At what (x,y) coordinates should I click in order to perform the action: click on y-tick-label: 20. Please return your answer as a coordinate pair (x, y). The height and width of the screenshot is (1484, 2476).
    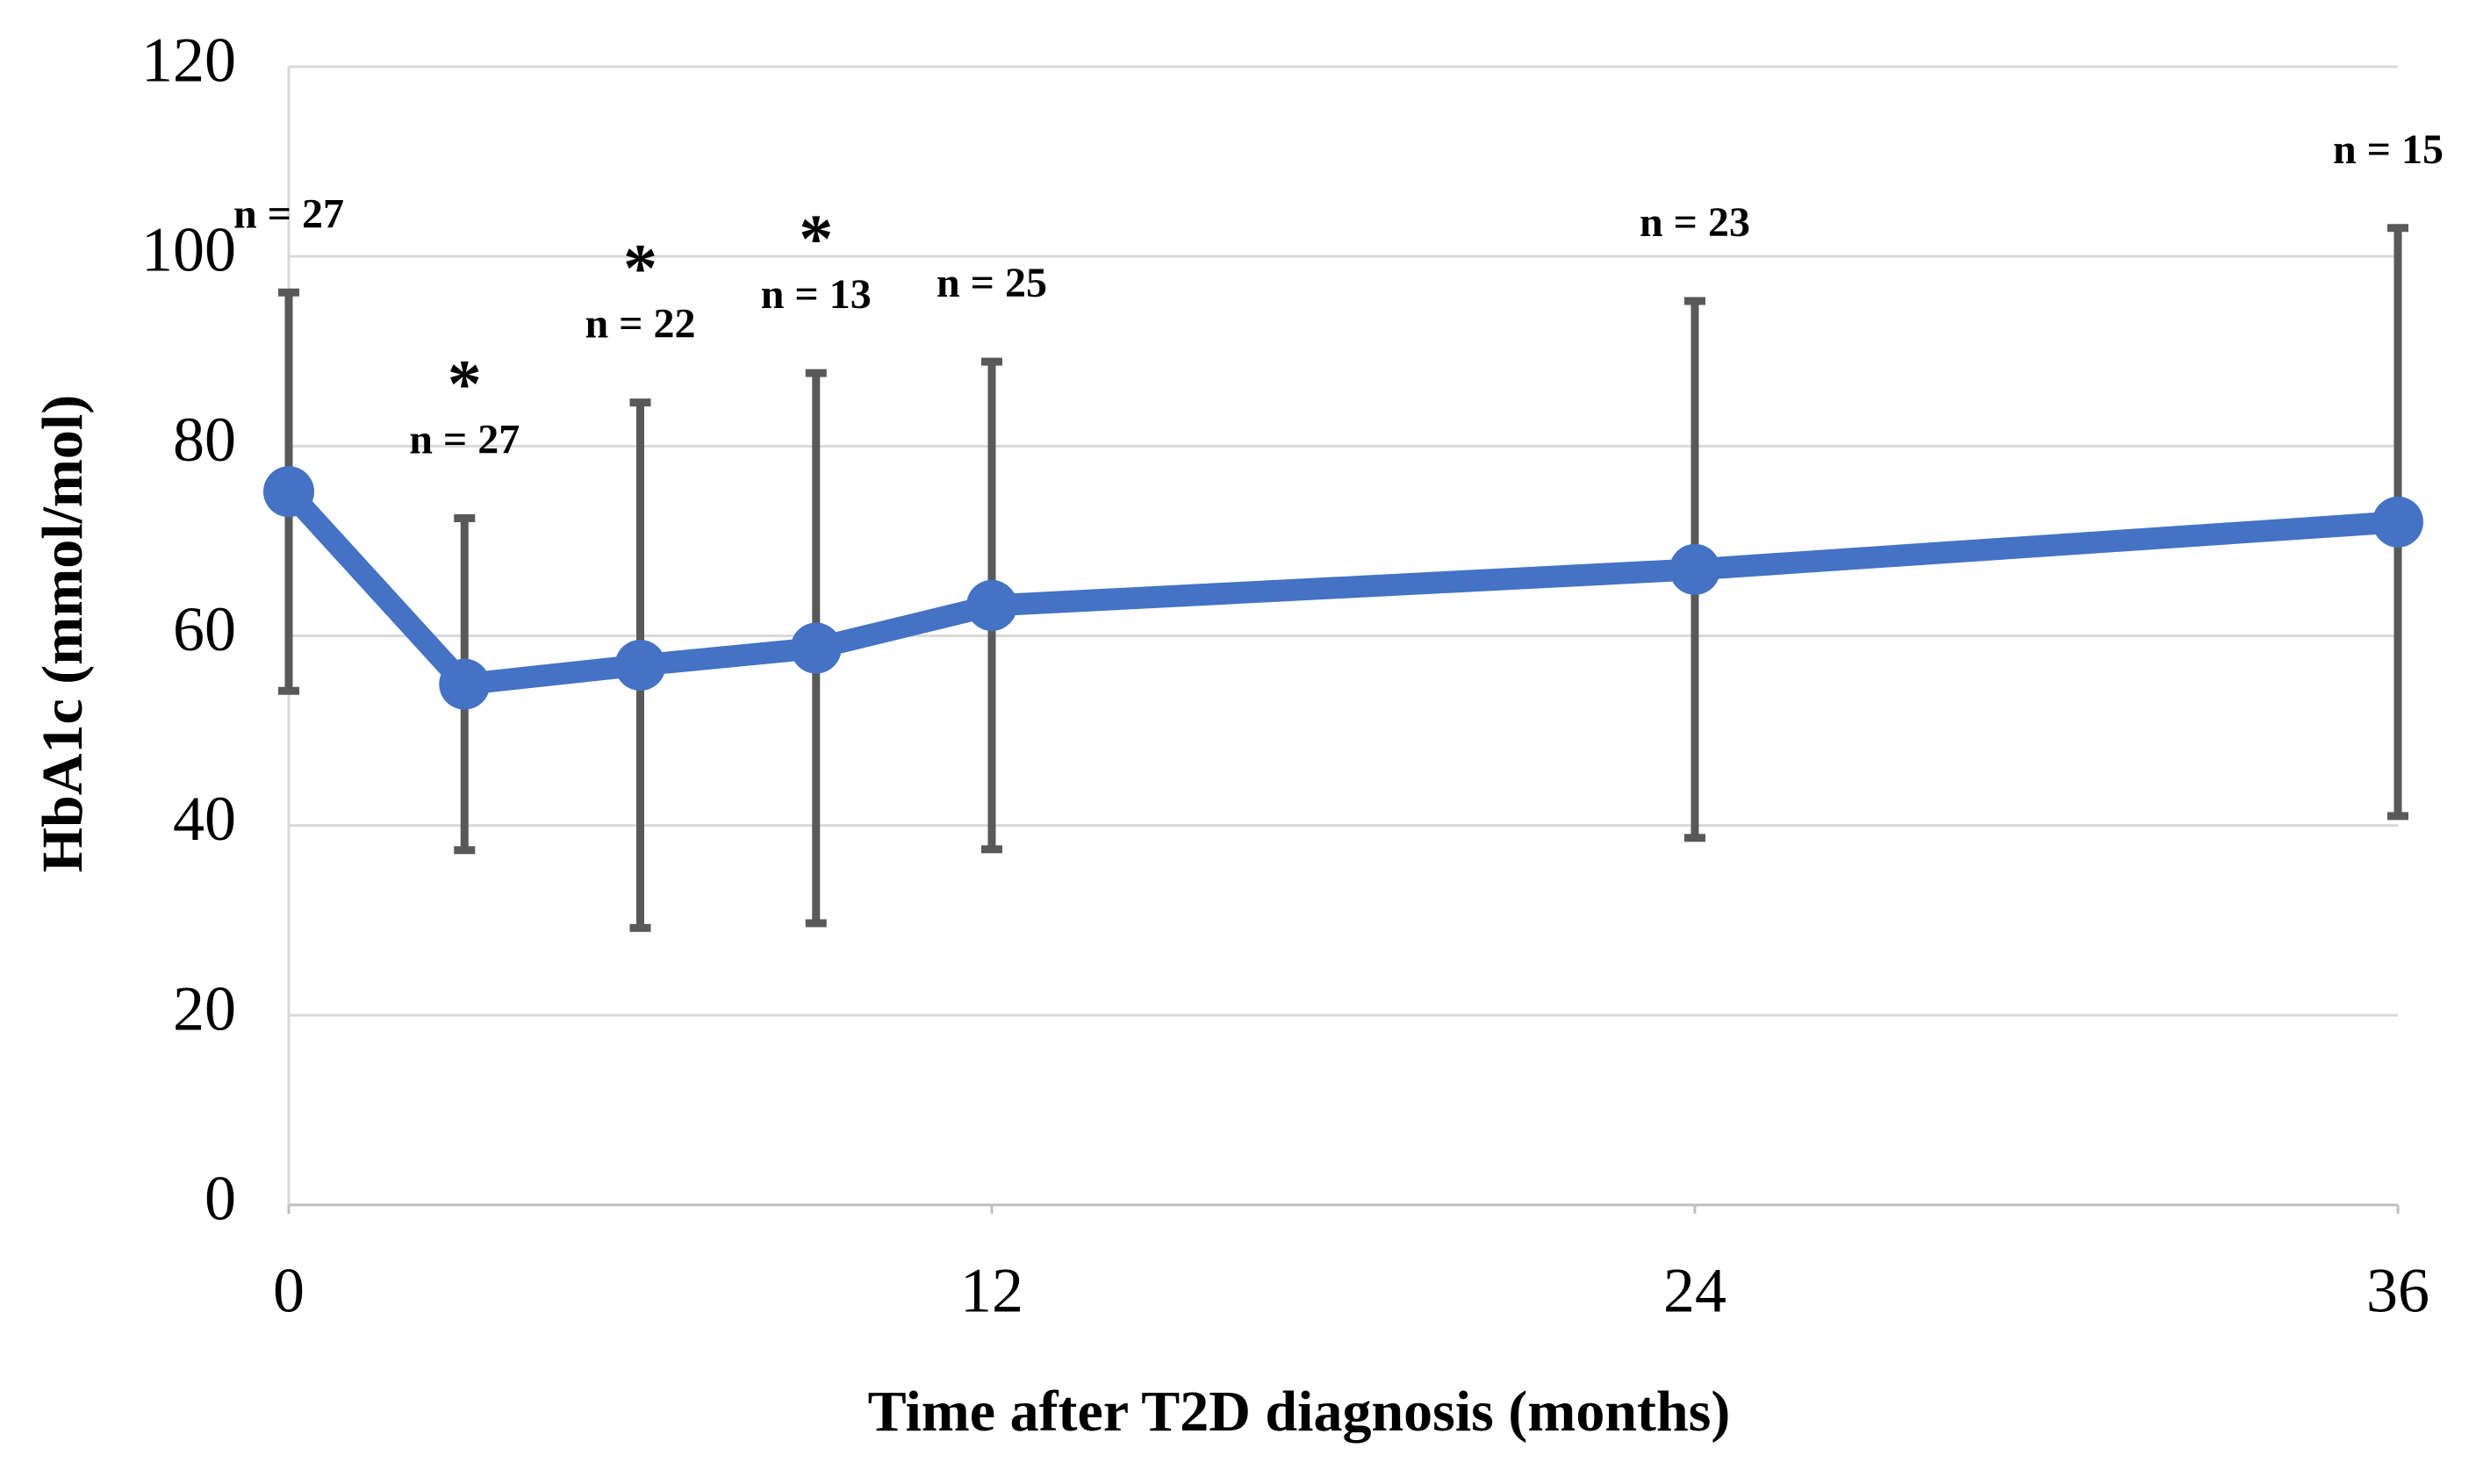
    Looking at the image, I should click on (205, 1008).